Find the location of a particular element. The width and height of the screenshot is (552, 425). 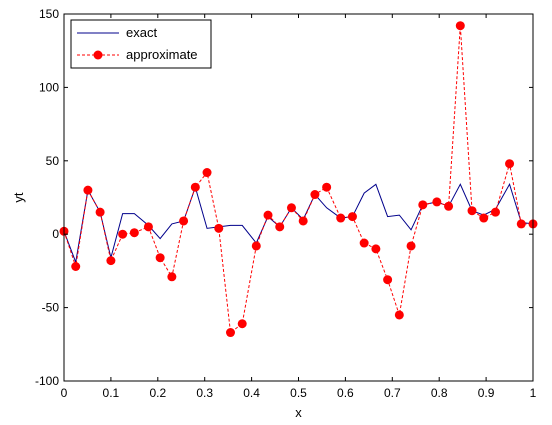

legend-label-approximate: approximate is located at coordinates (162, 54).